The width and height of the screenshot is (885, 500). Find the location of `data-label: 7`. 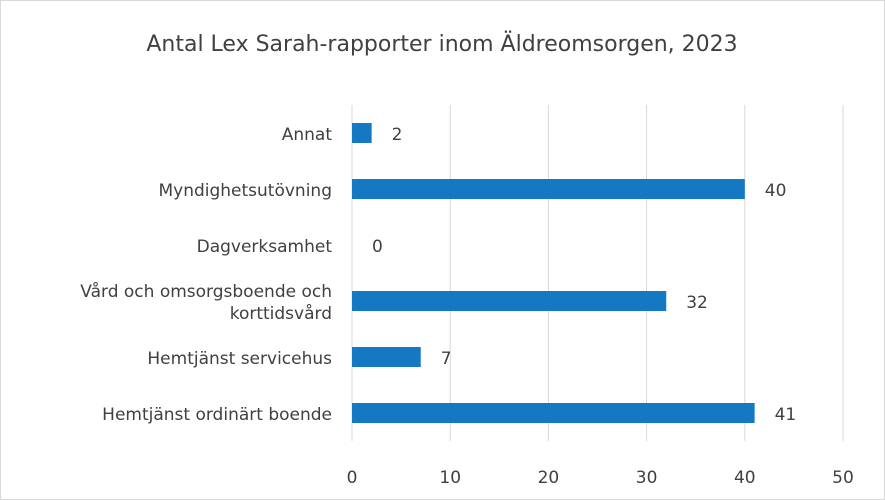

data-label: 7 is located at coordinates (446, 359).